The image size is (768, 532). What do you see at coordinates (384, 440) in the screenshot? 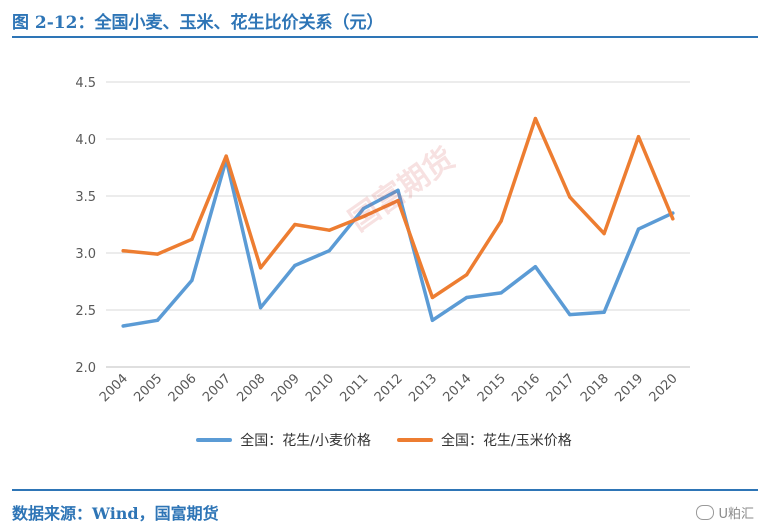
I see `chart-legend: 全国：花生/小麦价格 全国：花生/玉米价格` at bounding box center [384, 440].